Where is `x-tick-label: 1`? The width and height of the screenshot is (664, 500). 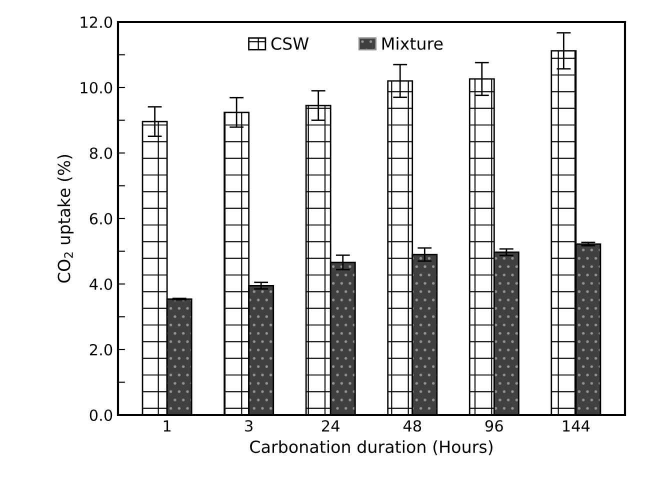 x-tick-label: 1 is located at coordinates (167, 426).